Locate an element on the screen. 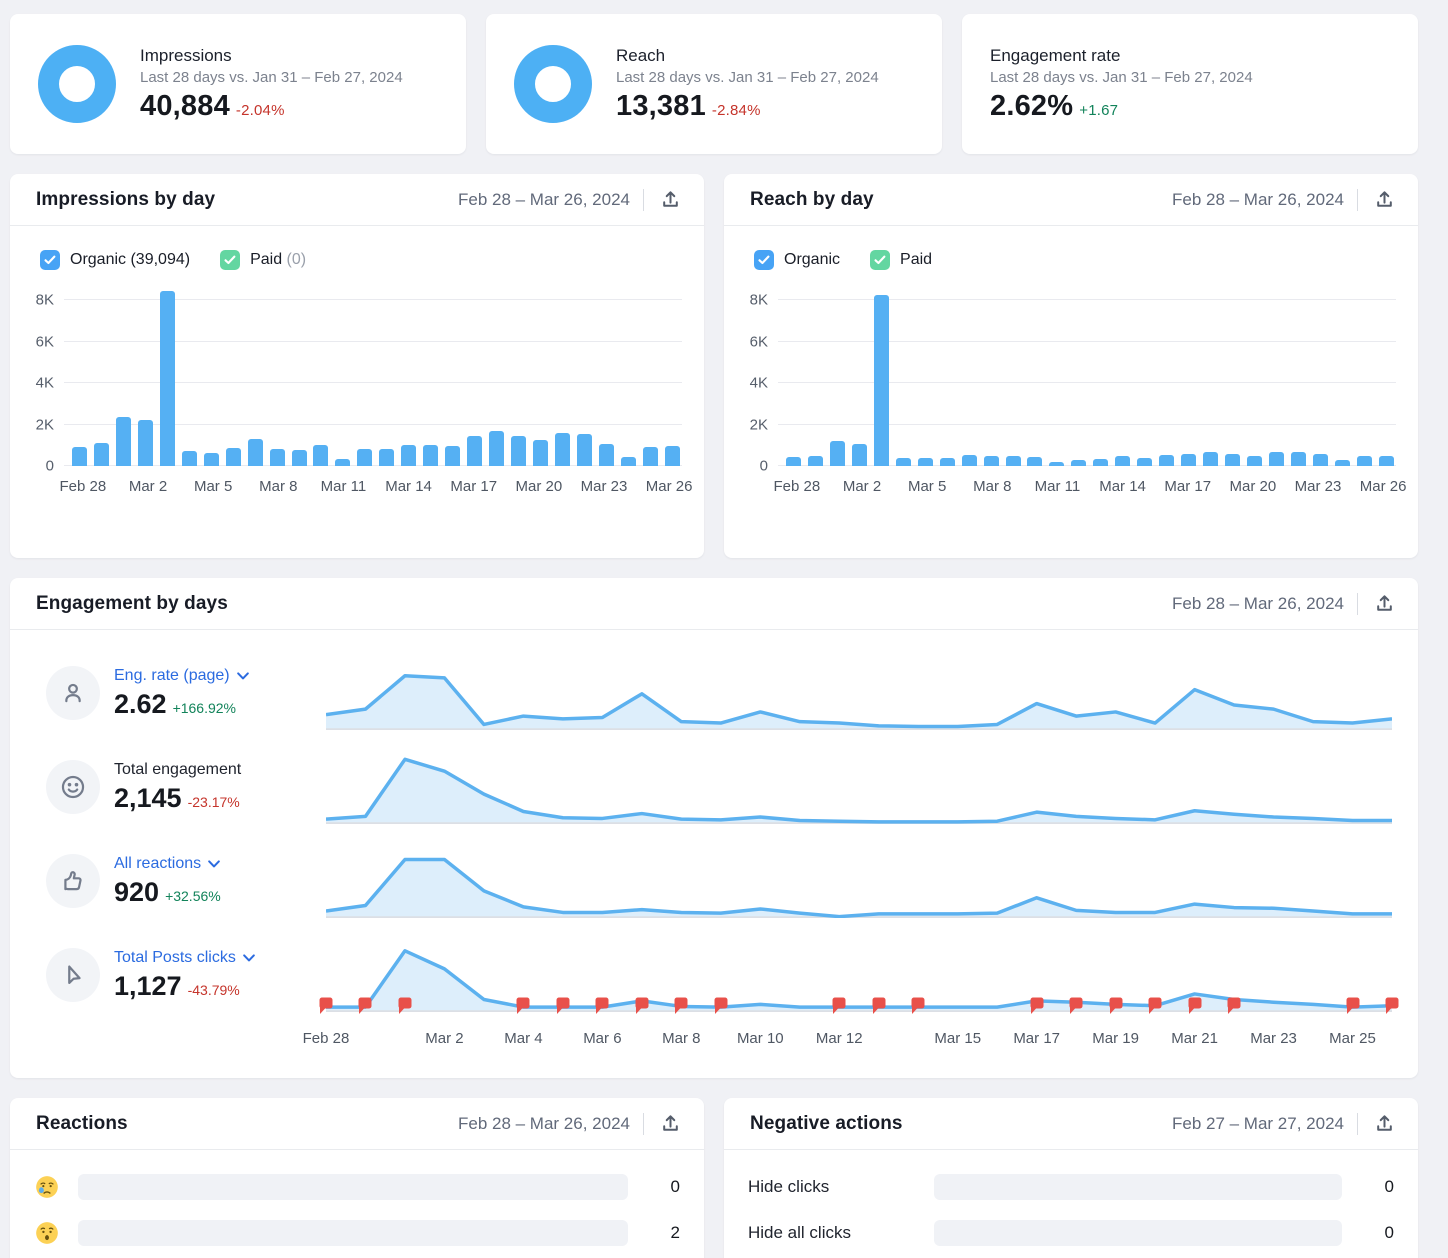 This screenshot has height=1258, width=1448. total-engagement-sparkline is located at coordinates (859, 787).